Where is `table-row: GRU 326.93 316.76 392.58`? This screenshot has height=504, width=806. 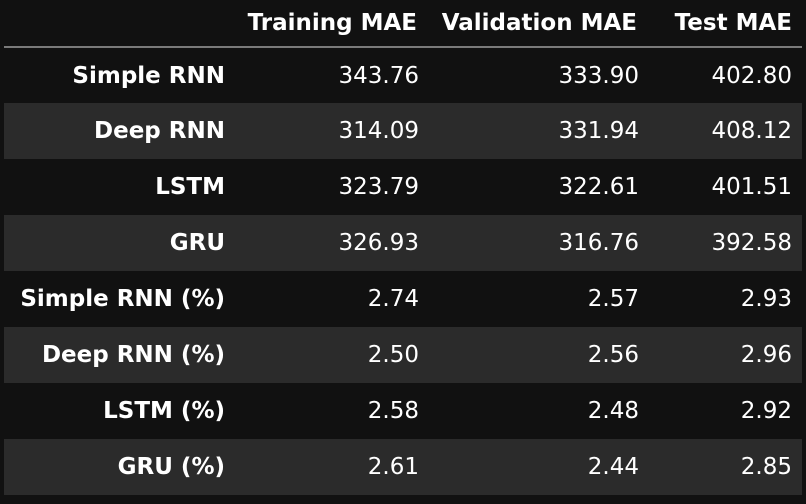
table-row: GRU 326.93 316.76 392.58 is located at coordinates (403, 243).